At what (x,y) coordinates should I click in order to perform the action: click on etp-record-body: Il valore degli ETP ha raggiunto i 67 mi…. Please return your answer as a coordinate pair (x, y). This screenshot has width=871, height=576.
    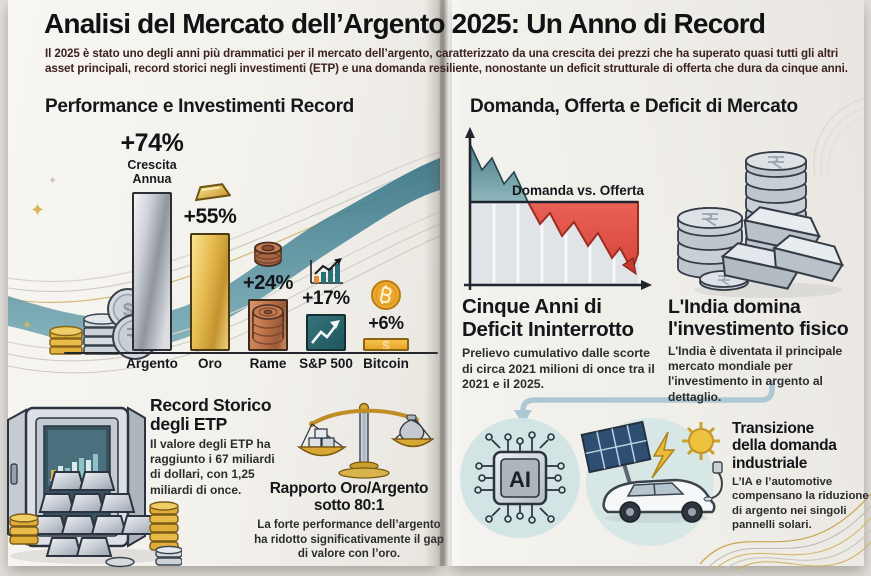
    Looking at the image, I should click on (212, 467).